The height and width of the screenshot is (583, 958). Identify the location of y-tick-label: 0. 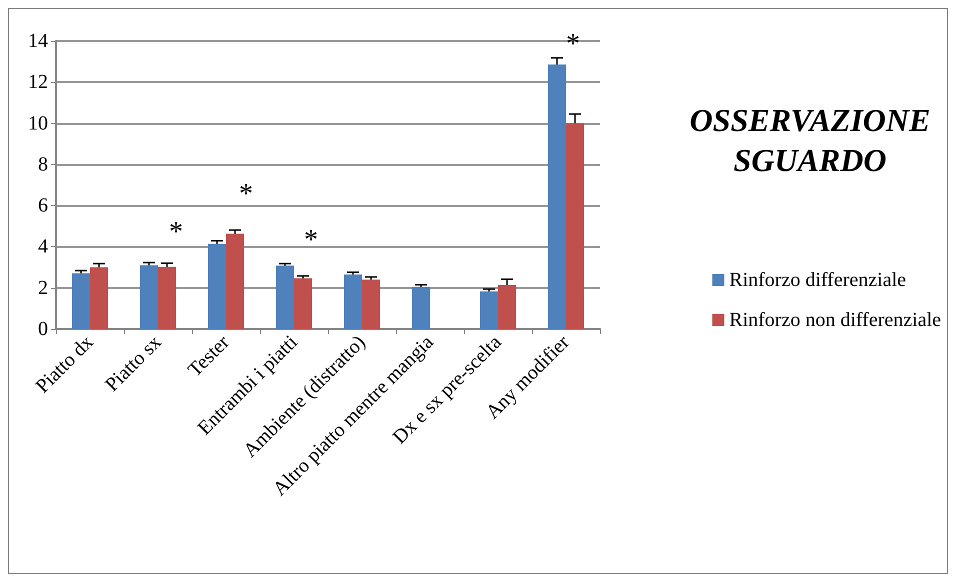
(43, 329).